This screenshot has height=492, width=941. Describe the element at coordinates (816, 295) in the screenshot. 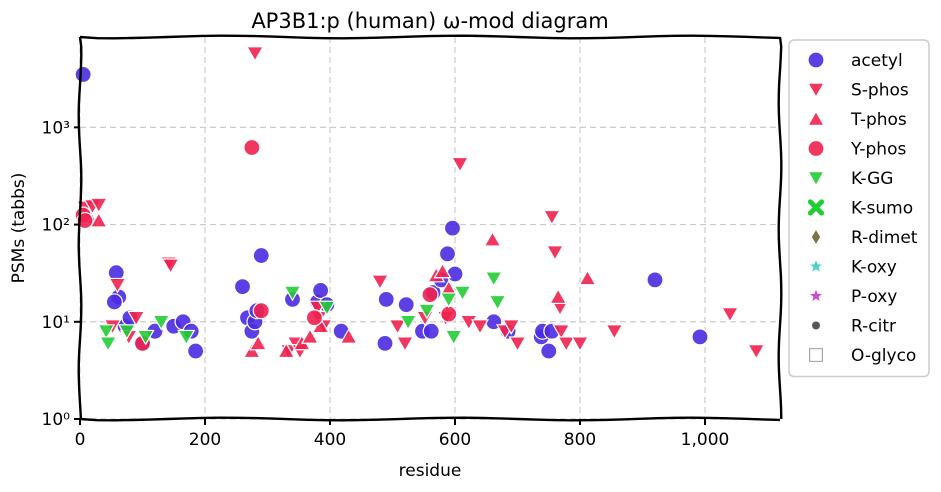

I see `legend-marker-p-oxy` at that location.